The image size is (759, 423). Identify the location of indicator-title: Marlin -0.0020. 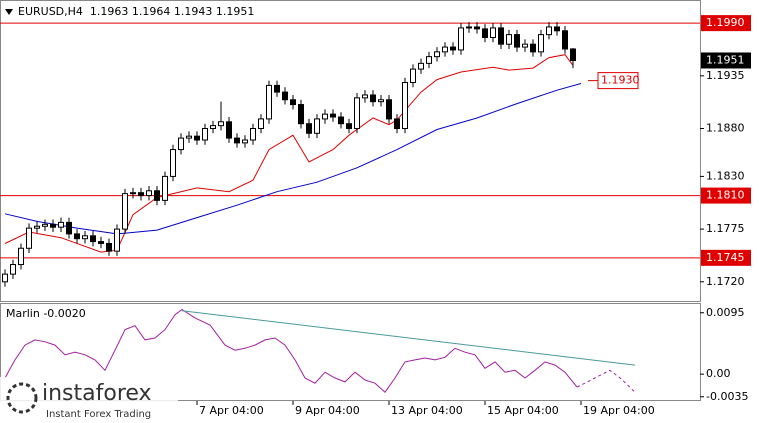
(46, 313).